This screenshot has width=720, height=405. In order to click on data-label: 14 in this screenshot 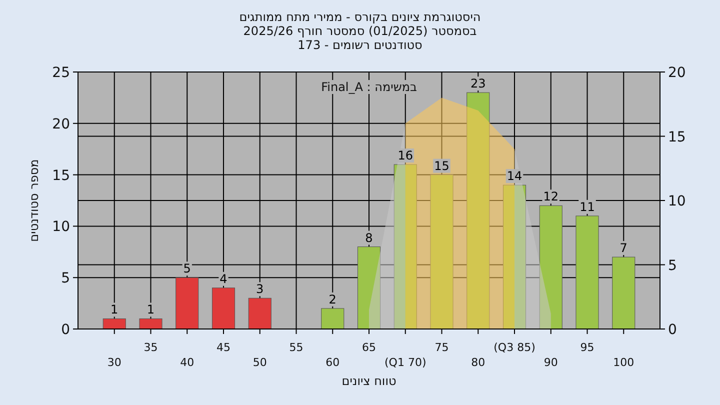, I will do `click(514, 176)`.